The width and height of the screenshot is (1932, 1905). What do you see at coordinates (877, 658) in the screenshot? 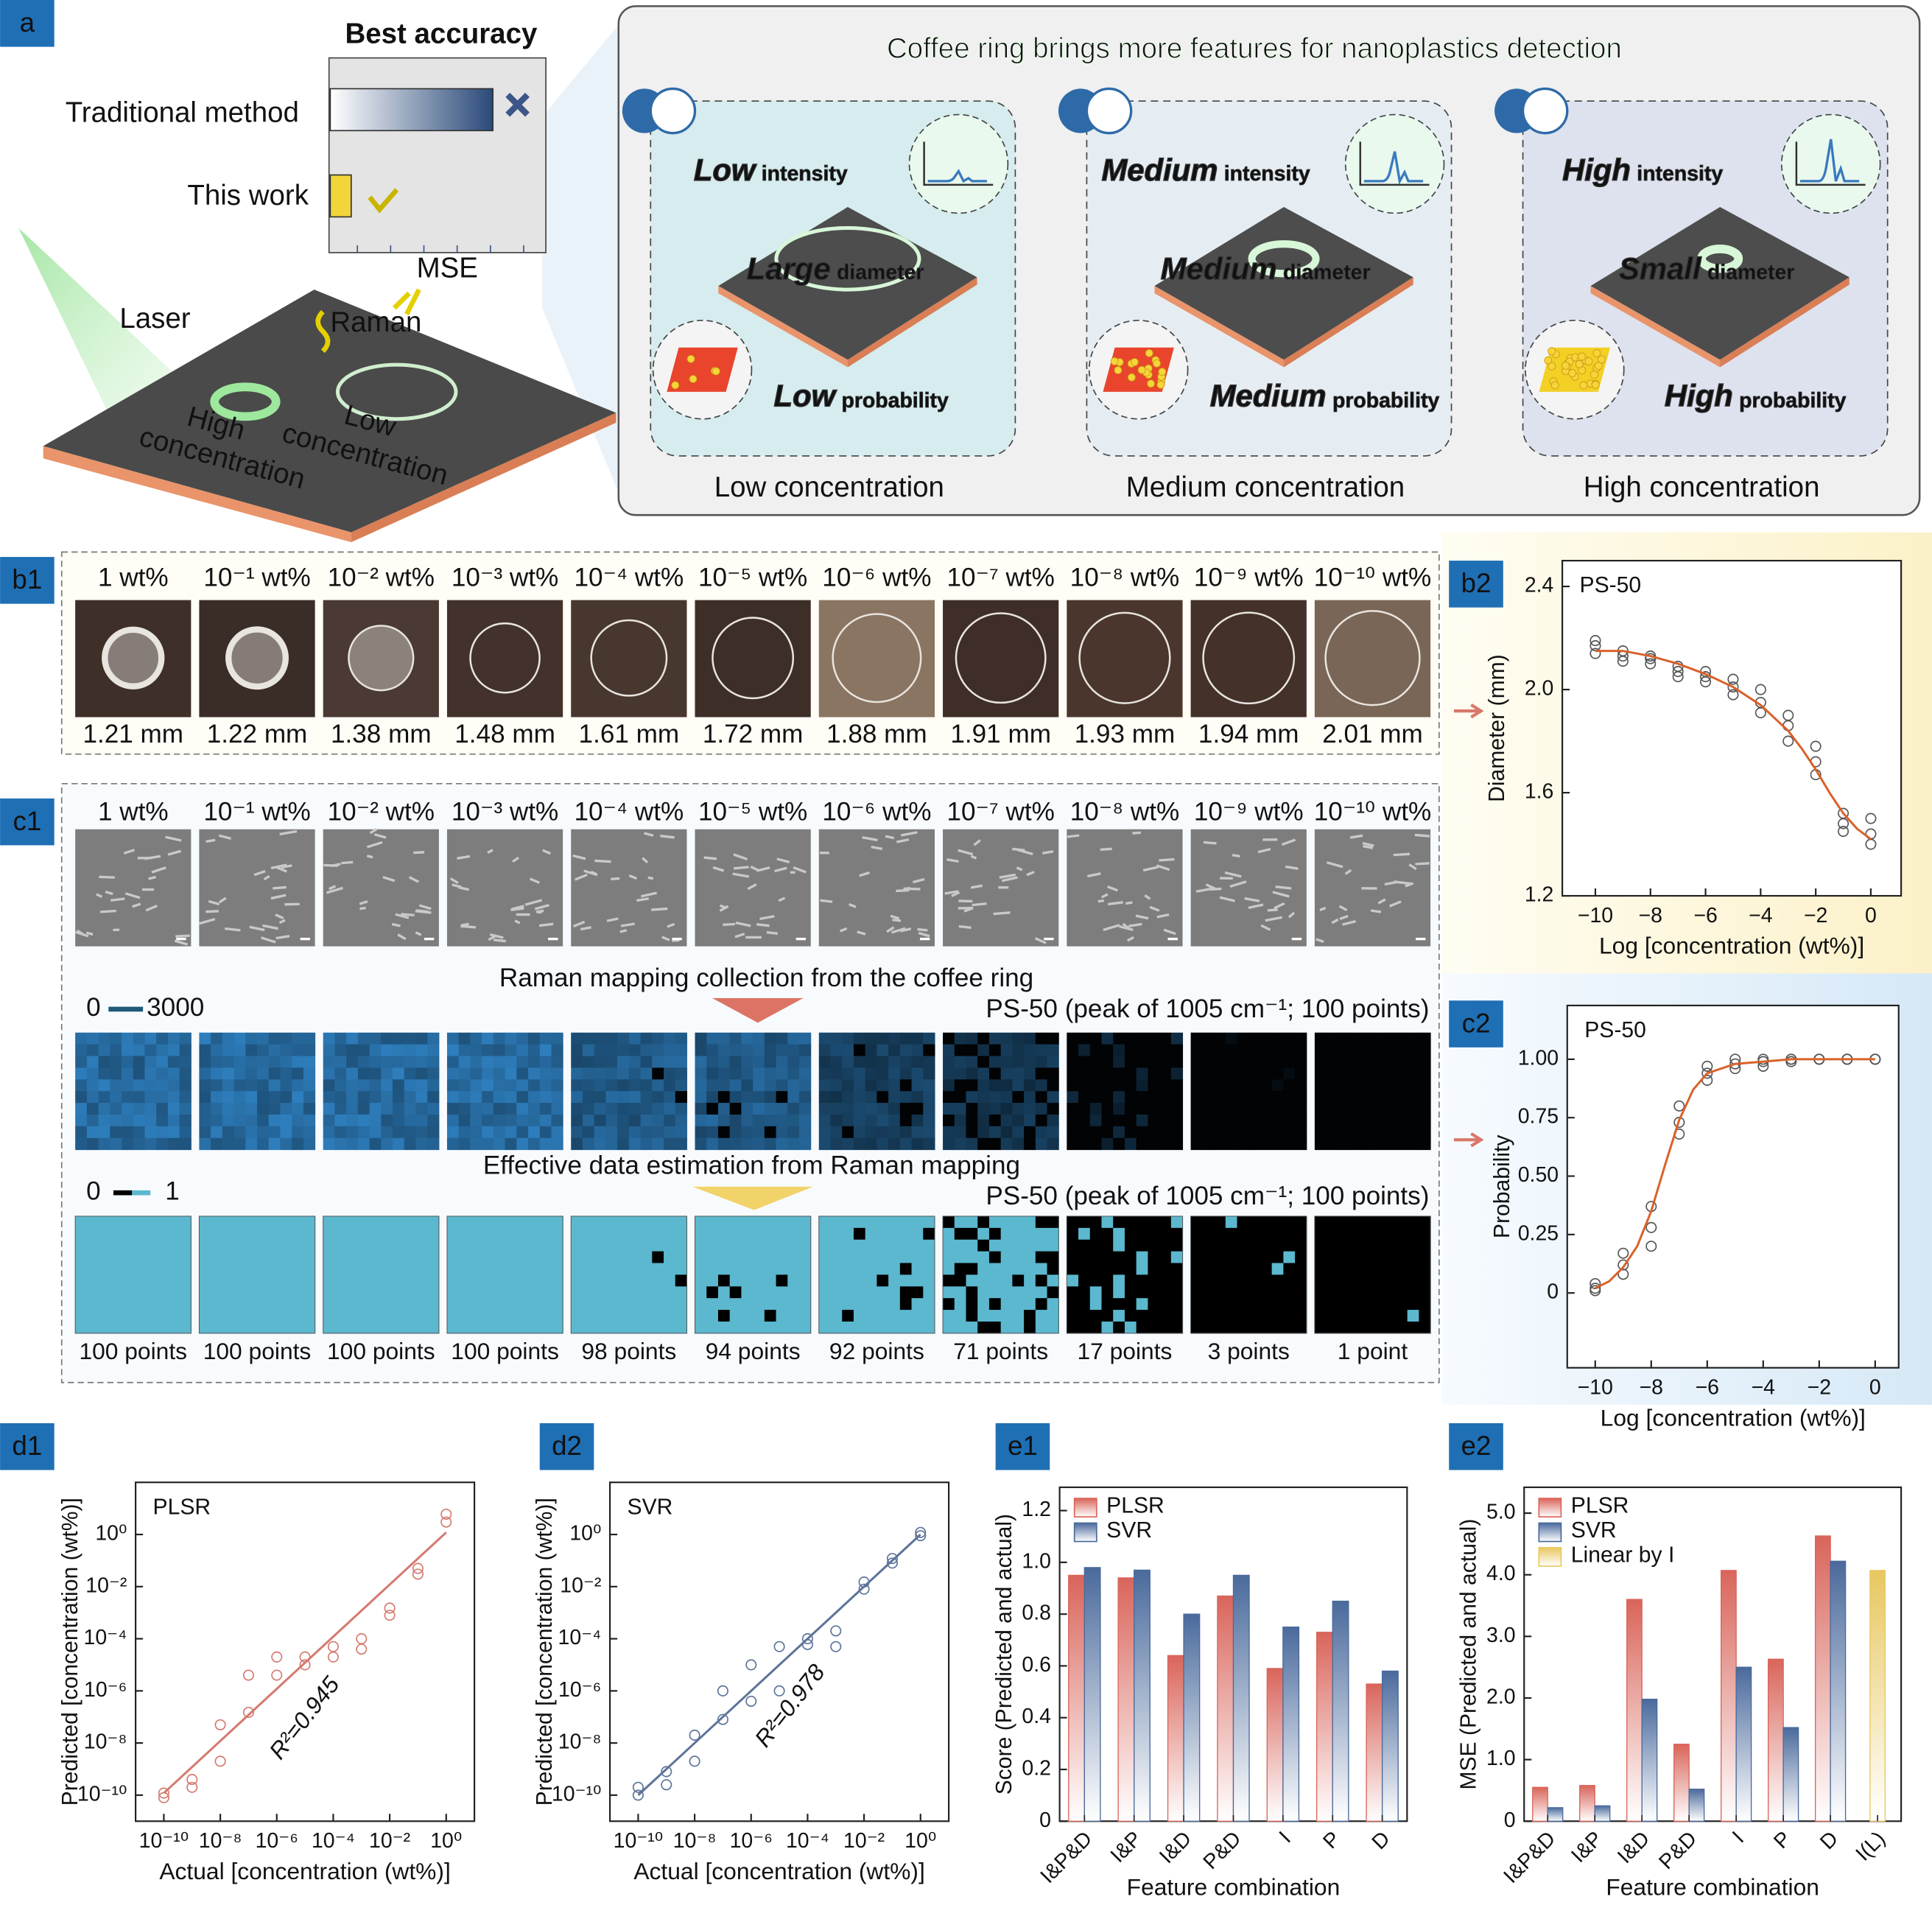
I see `coffee-ring` at bounding box center [877, 658].